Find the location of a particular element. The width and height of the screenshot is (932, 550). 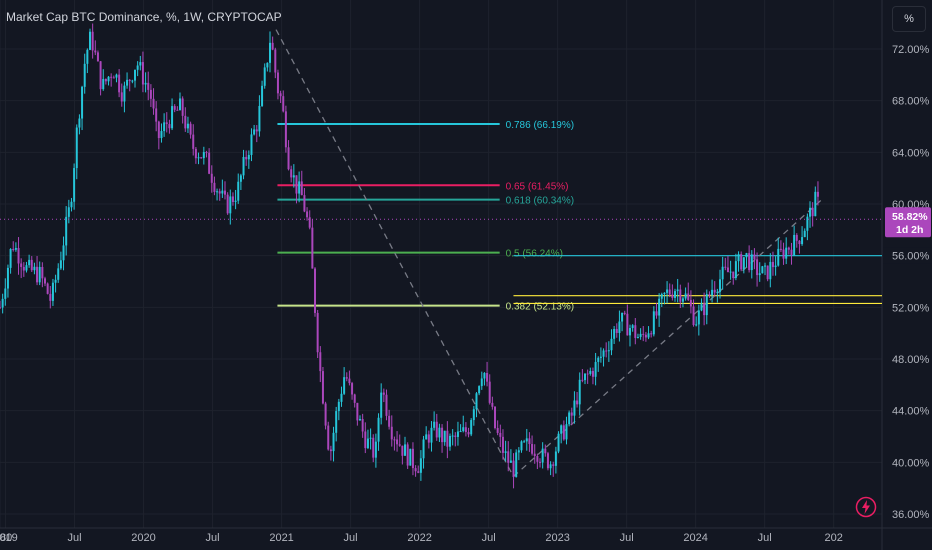

fib-level-label: 0.5 (56.24%) is located at coordinates (534, 254).